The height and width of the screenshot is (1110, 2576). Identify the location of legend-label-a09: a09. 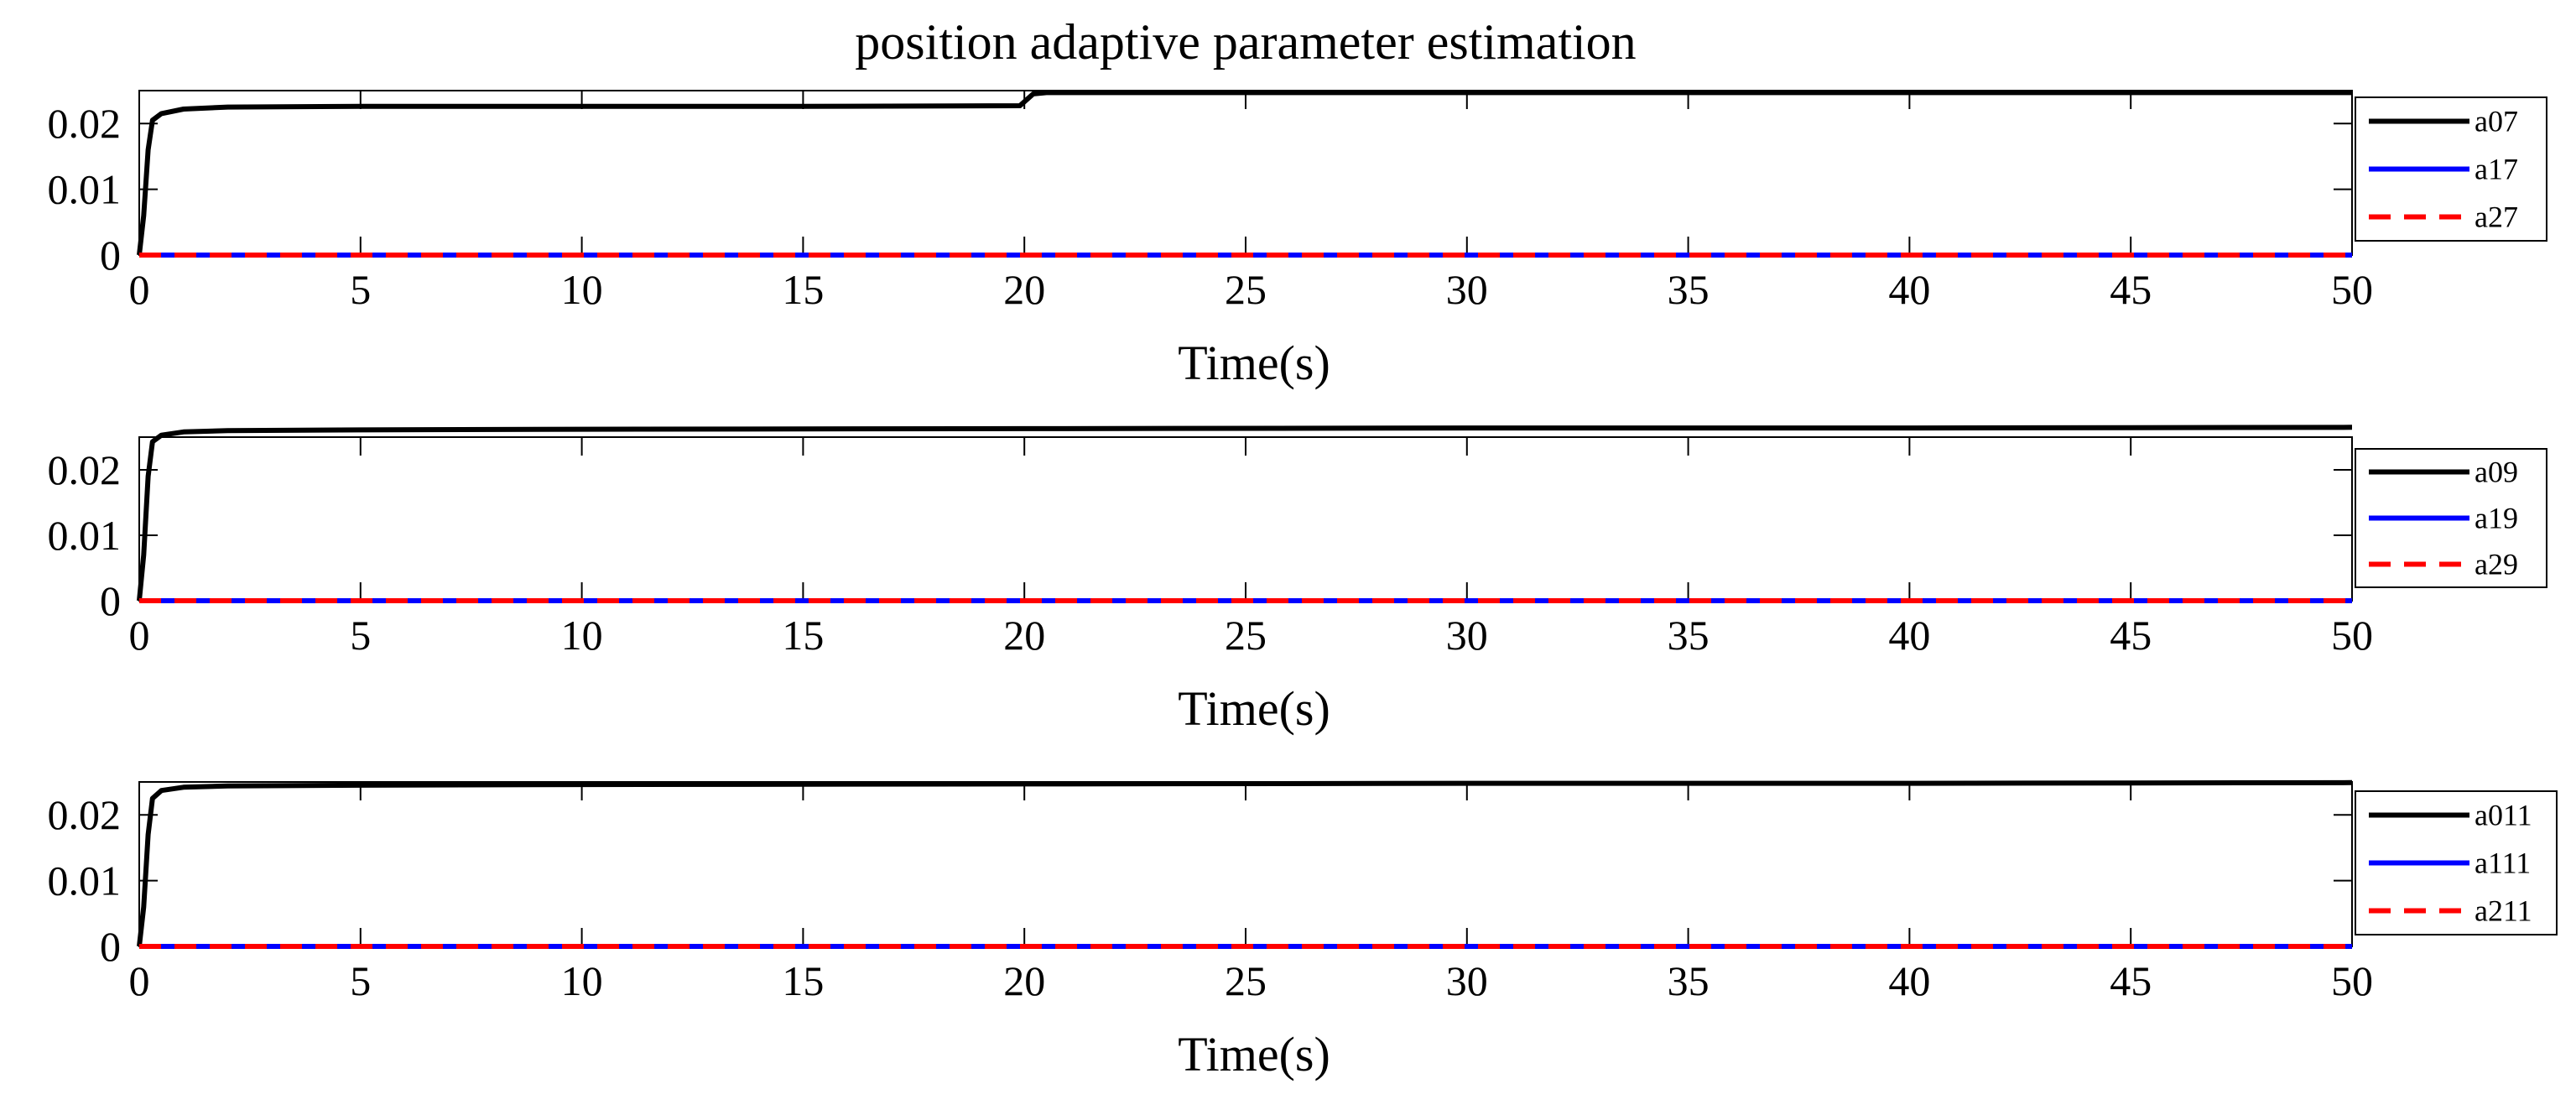
(2496, 472).